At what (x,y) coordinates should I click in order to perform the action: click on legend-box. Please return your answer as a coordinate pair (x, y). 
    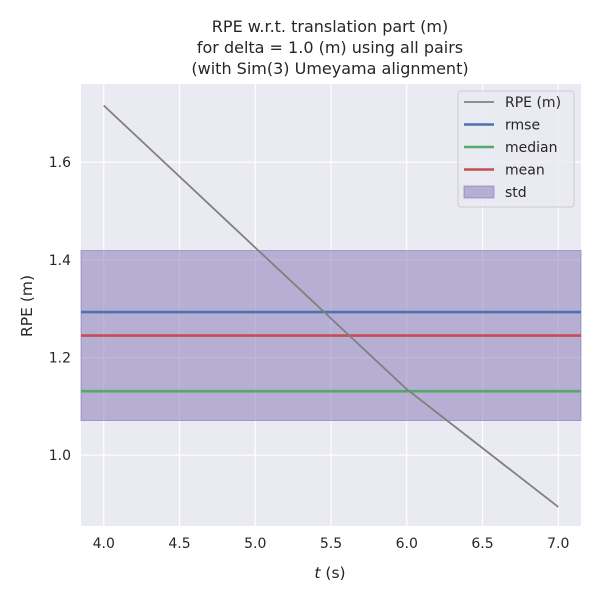
    Looking at the image, I should click on (516, 149).